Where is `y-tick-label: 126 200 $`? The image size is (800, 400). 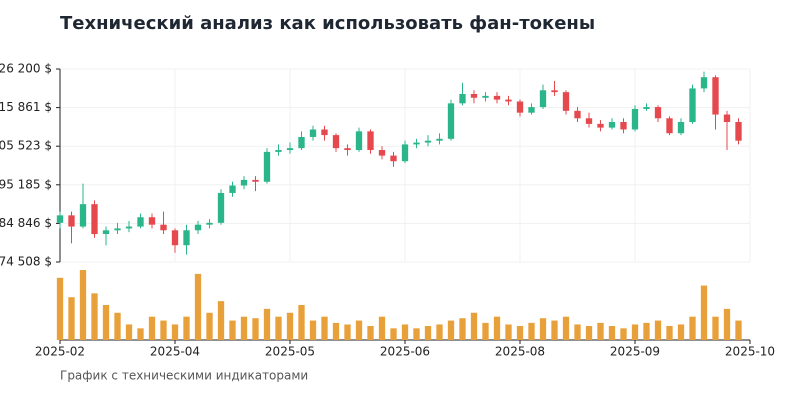 y-tick-label: 126 200 $ is located at coordinates (26, 69).